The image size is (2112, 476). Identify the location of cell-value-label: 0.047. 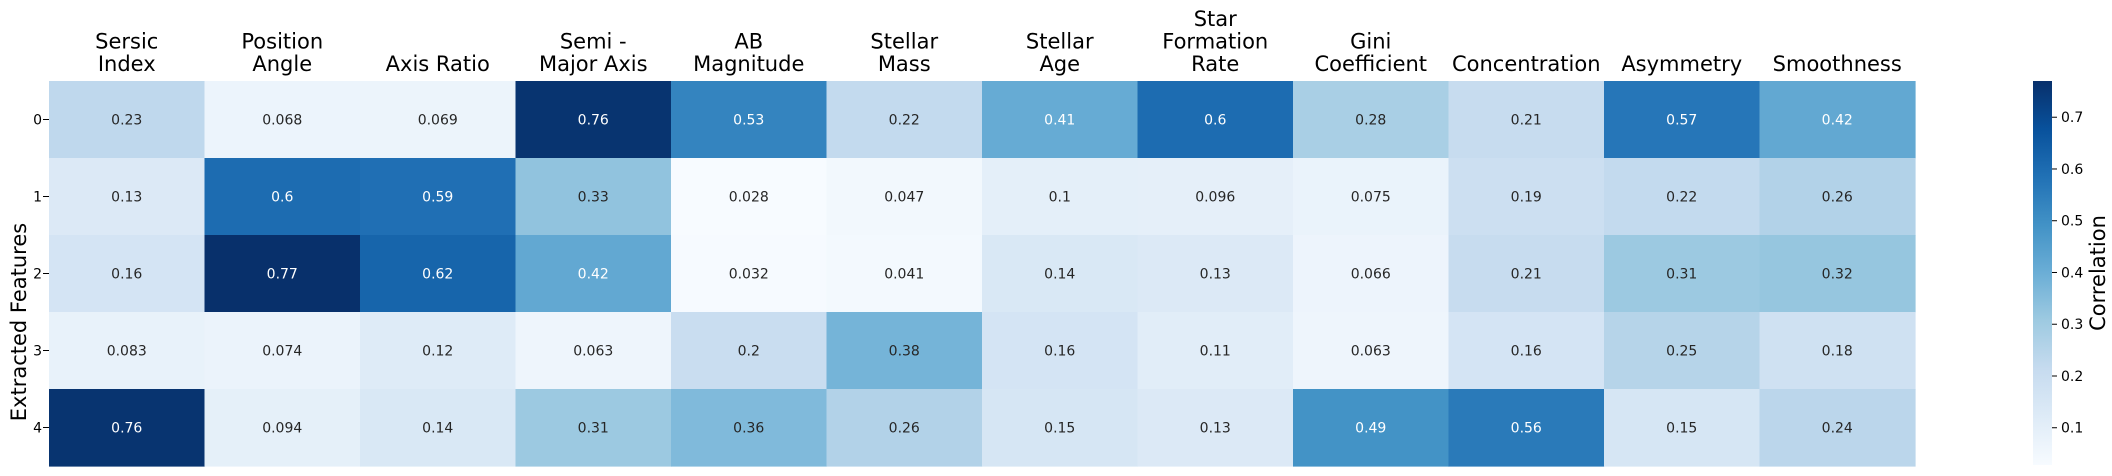
(904, 198).